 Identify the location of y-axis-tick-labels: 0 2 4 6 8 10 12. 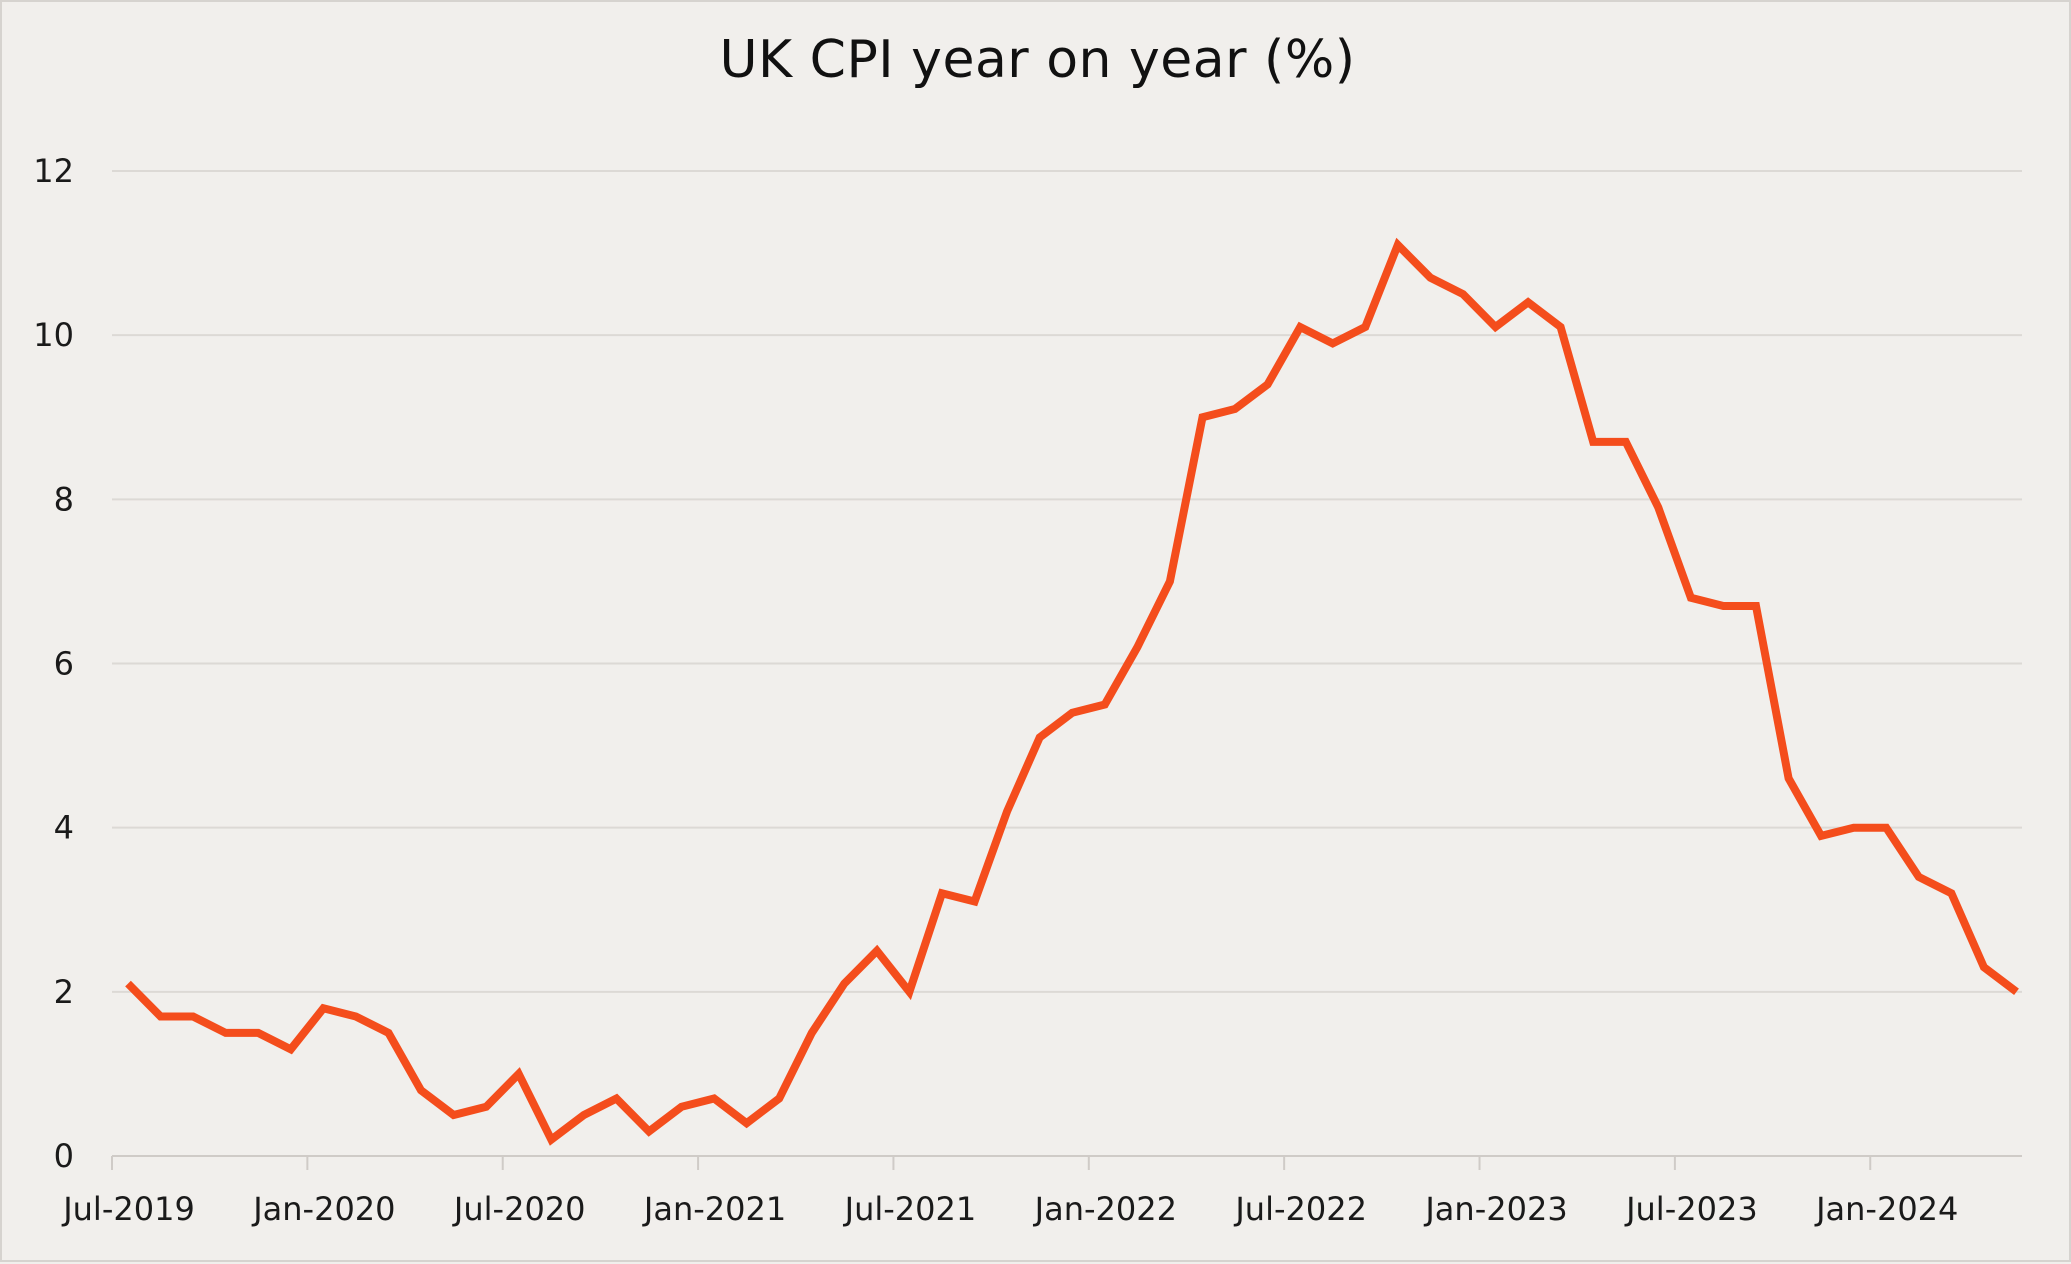
(53, 663).